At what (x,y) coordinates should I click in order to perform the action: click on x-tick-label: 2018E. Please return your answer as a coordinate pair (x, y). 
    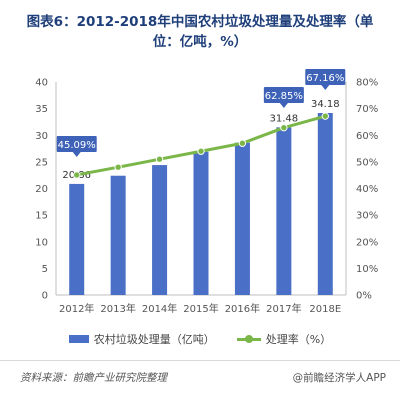
    Looking at the image, I should click on (325, 309).